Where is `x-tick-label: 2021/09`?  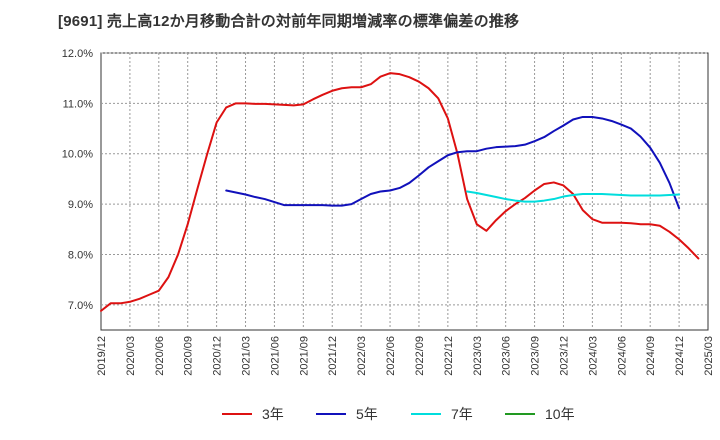 x-tick-label: 2021/09 is located at coordinates (304, 356).